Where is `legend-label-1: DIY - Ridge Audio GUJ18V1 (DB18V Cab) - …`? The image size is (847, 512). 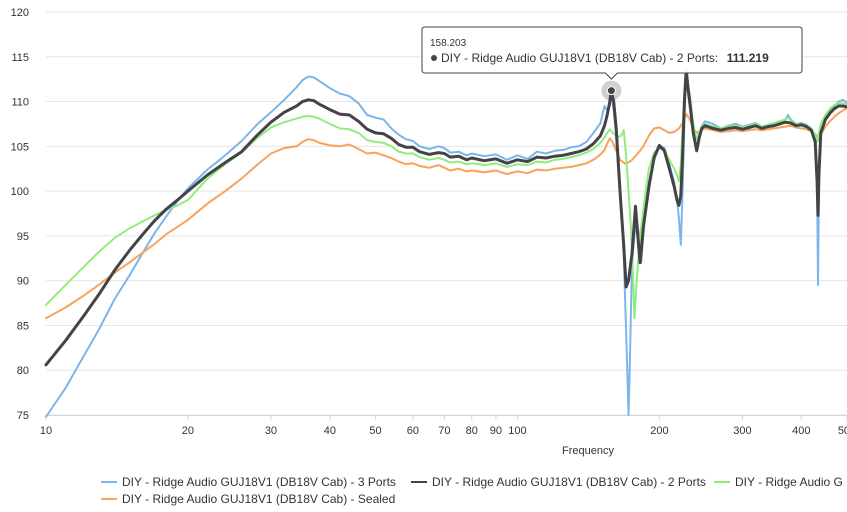
legend-label-1: DIY - Ridge Audio GUJ18V1 (DB18V Cab) - … is located at coordinates (259, 482).